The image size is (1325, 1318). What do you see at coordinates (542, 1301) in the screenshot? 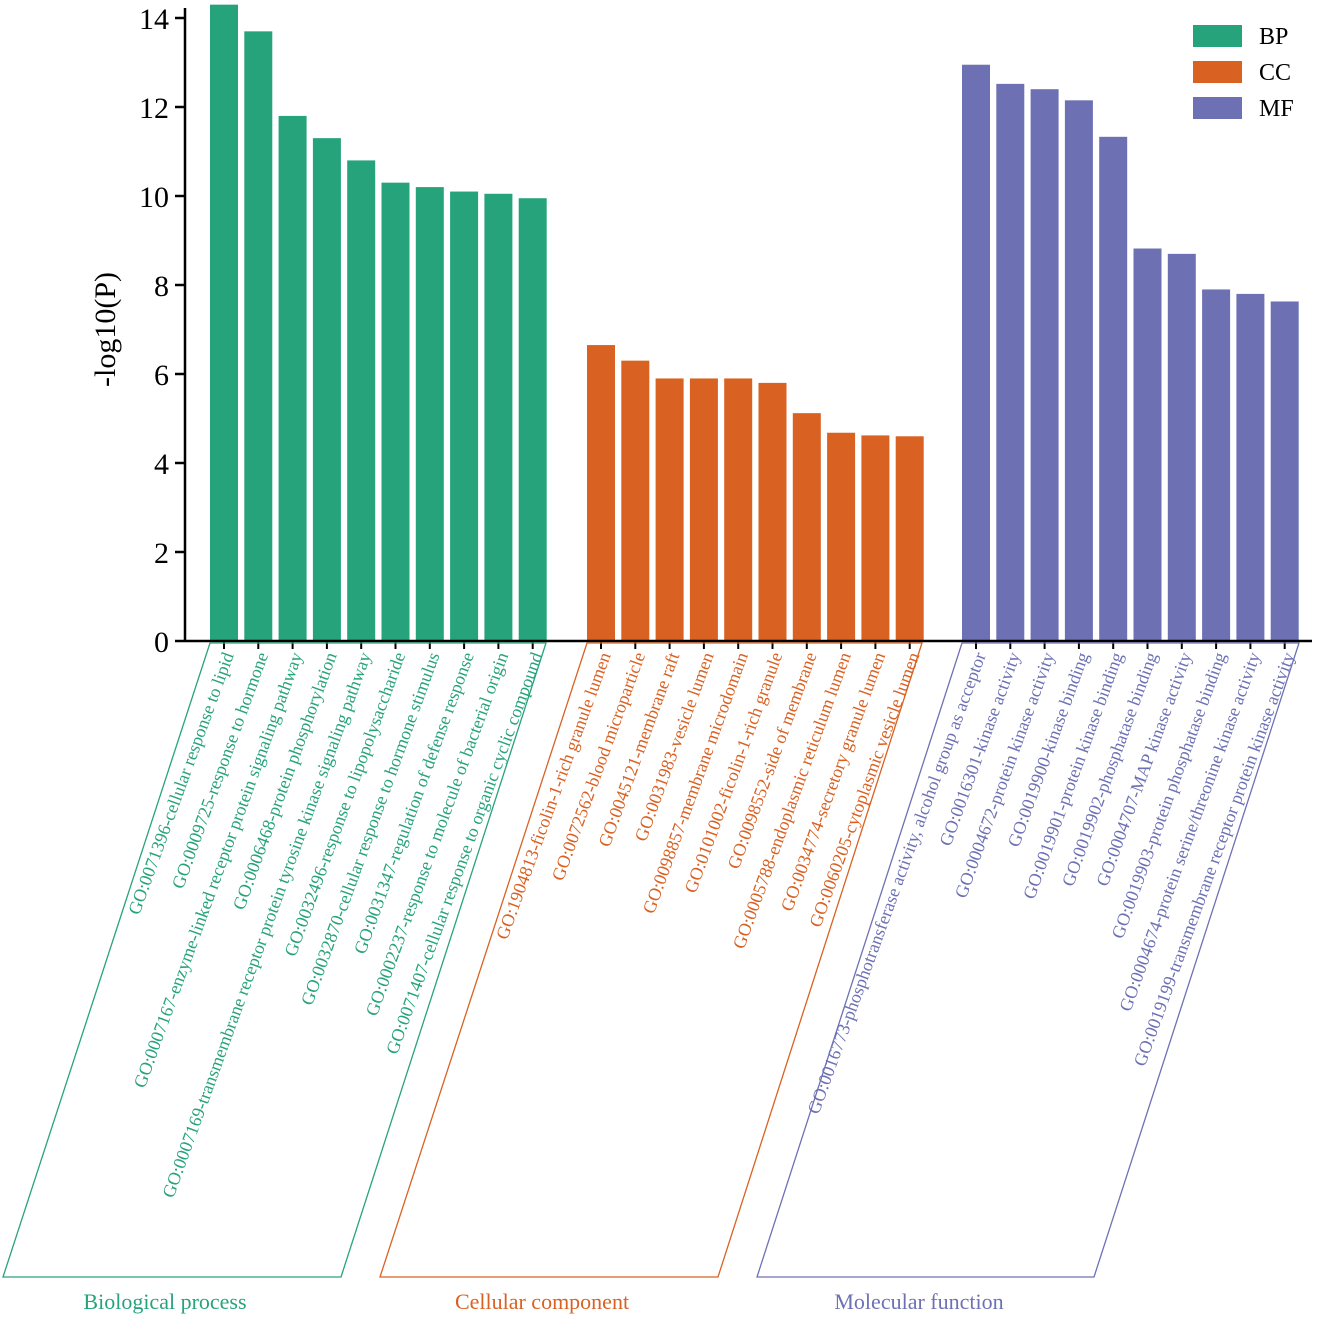
I see `group-title-cc: Cellular component` at bounding box center [542, 1301].